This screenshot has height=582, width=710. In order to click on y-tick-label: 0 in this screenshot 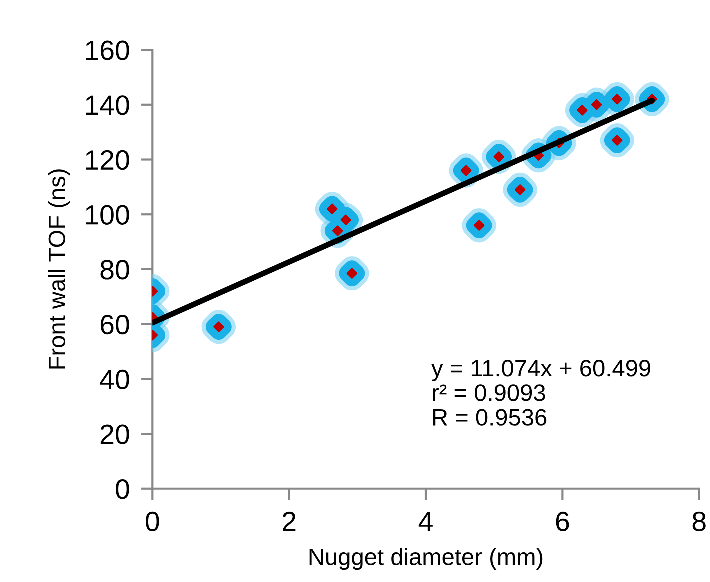, I will do `click(123, 490)`.